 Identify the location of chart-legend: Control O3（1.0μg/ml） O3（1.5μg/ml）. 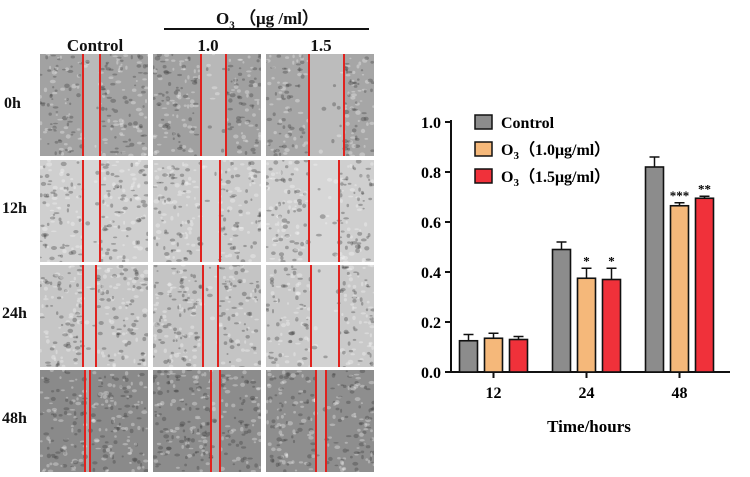
(542, 151).